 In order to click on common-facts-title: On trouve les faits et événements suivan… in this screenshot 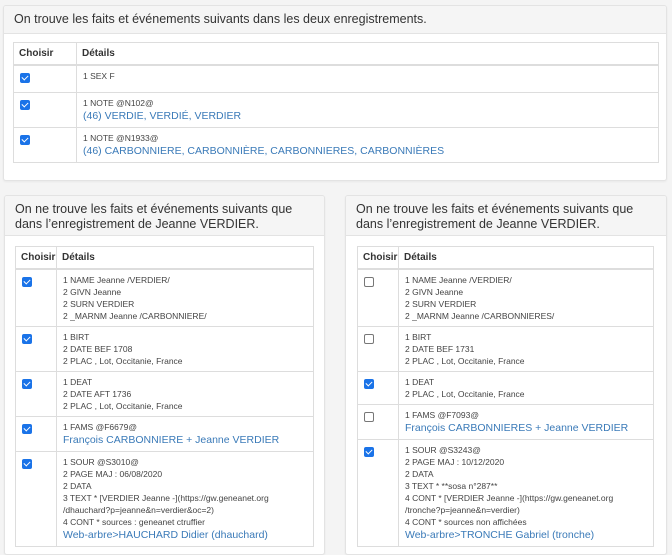, I will do `click(335, 20)`.